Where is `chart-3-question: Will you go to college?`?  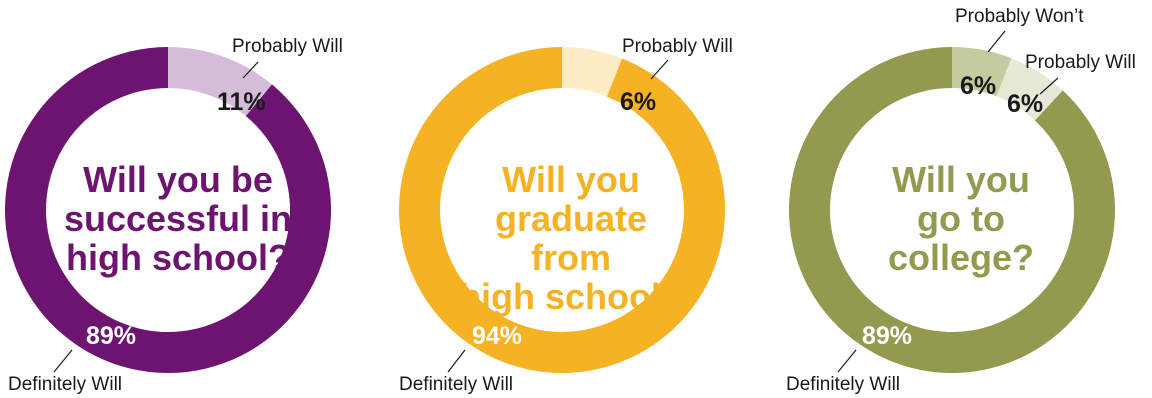
chart-3-question: Will you go to college? is located at coordinates (961, 218).